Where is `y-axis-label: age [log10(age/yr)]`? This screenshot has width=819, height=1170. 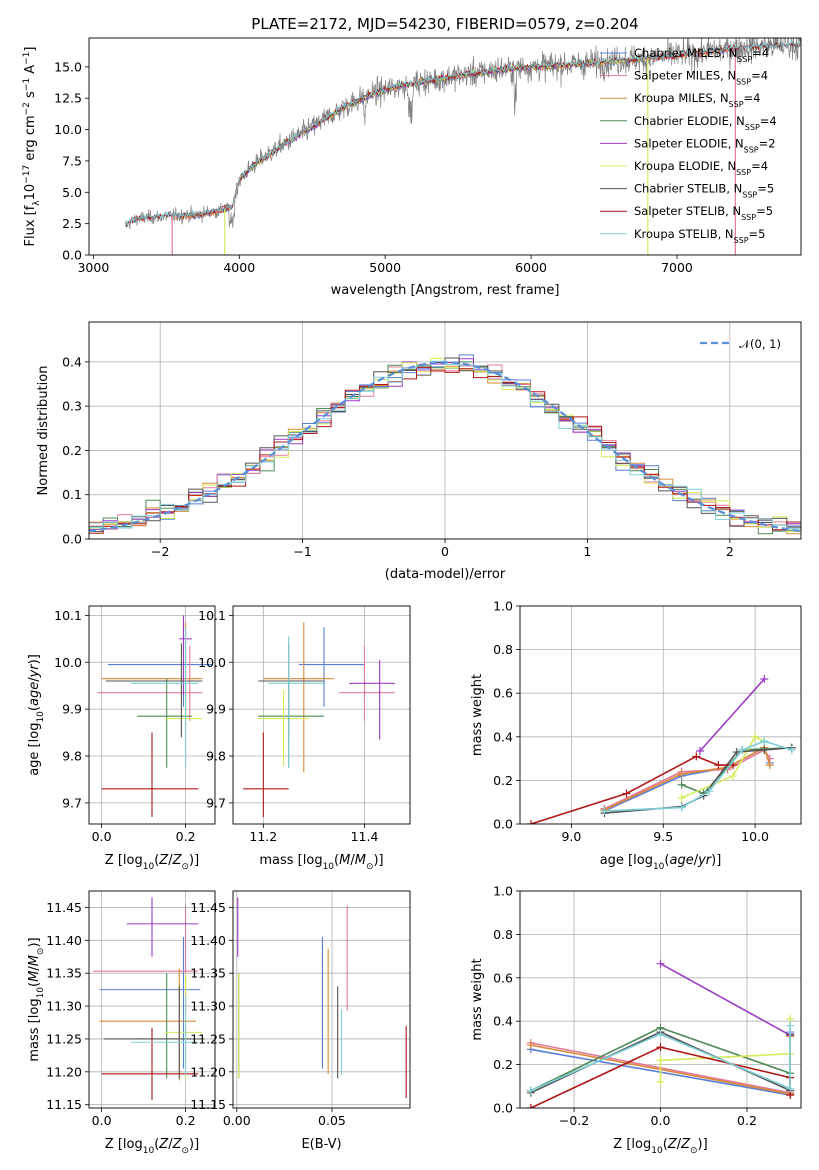
y-axis-label: age [log10(age/yr)] is located at coordinates (36, 715).